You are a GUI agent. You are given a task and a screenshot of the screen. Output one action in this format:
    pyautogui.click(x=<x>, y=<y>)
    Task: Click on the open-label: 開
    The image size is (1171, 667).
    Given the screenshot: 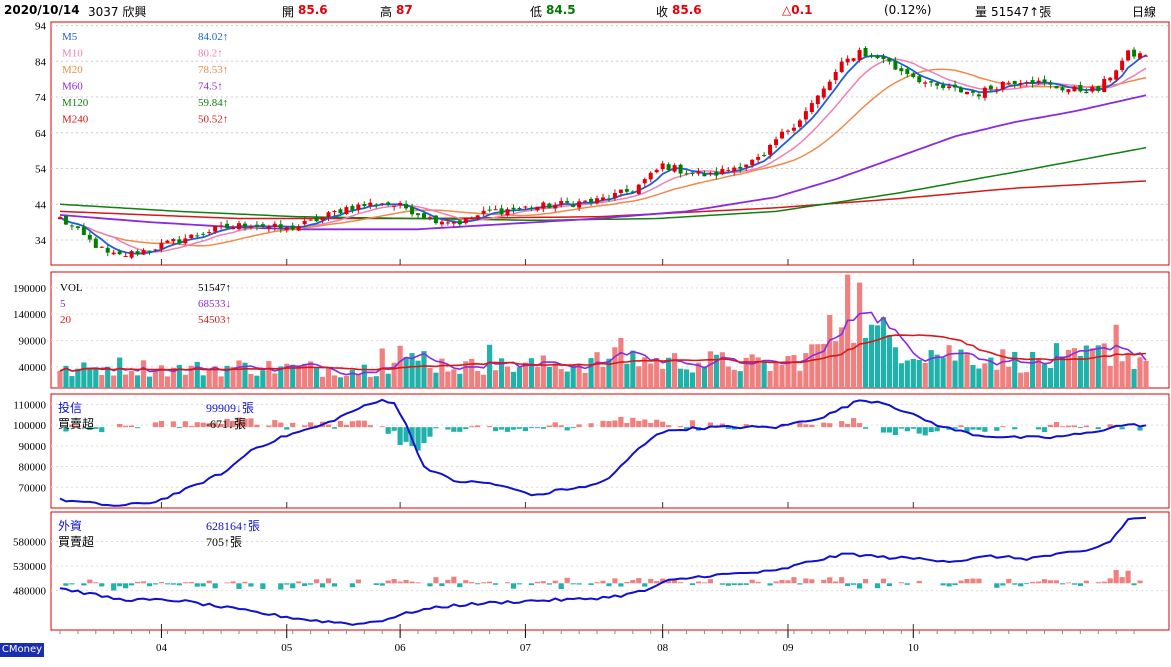 What is the action you would take?
    pyautogui.click(x=288, y=12)
    